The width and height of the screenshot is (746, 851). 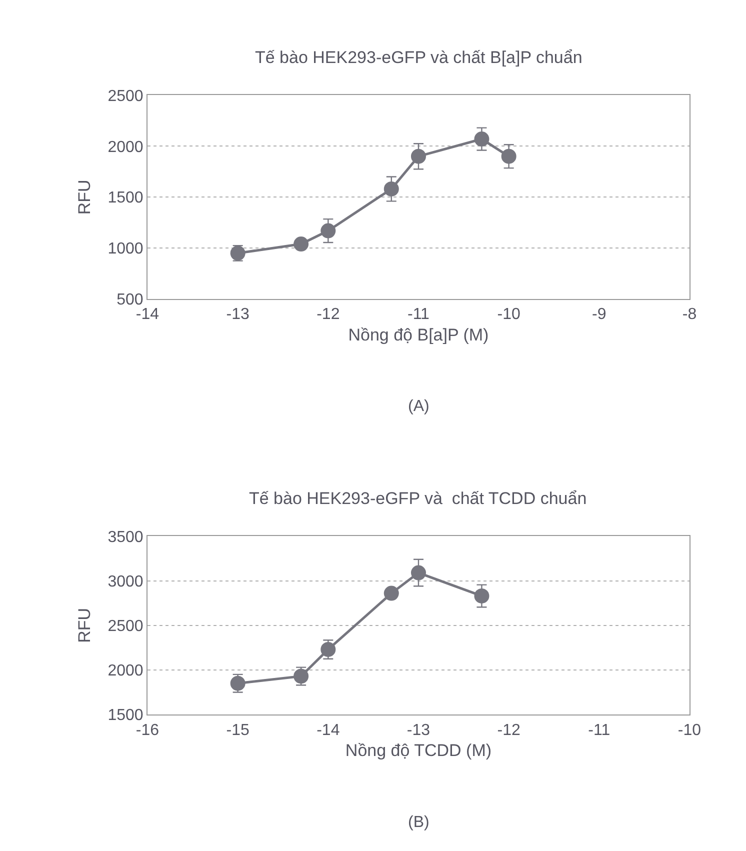 I want to click on x-axis-title: Nồng độ TCDD (M), so click(x=418, y=750).